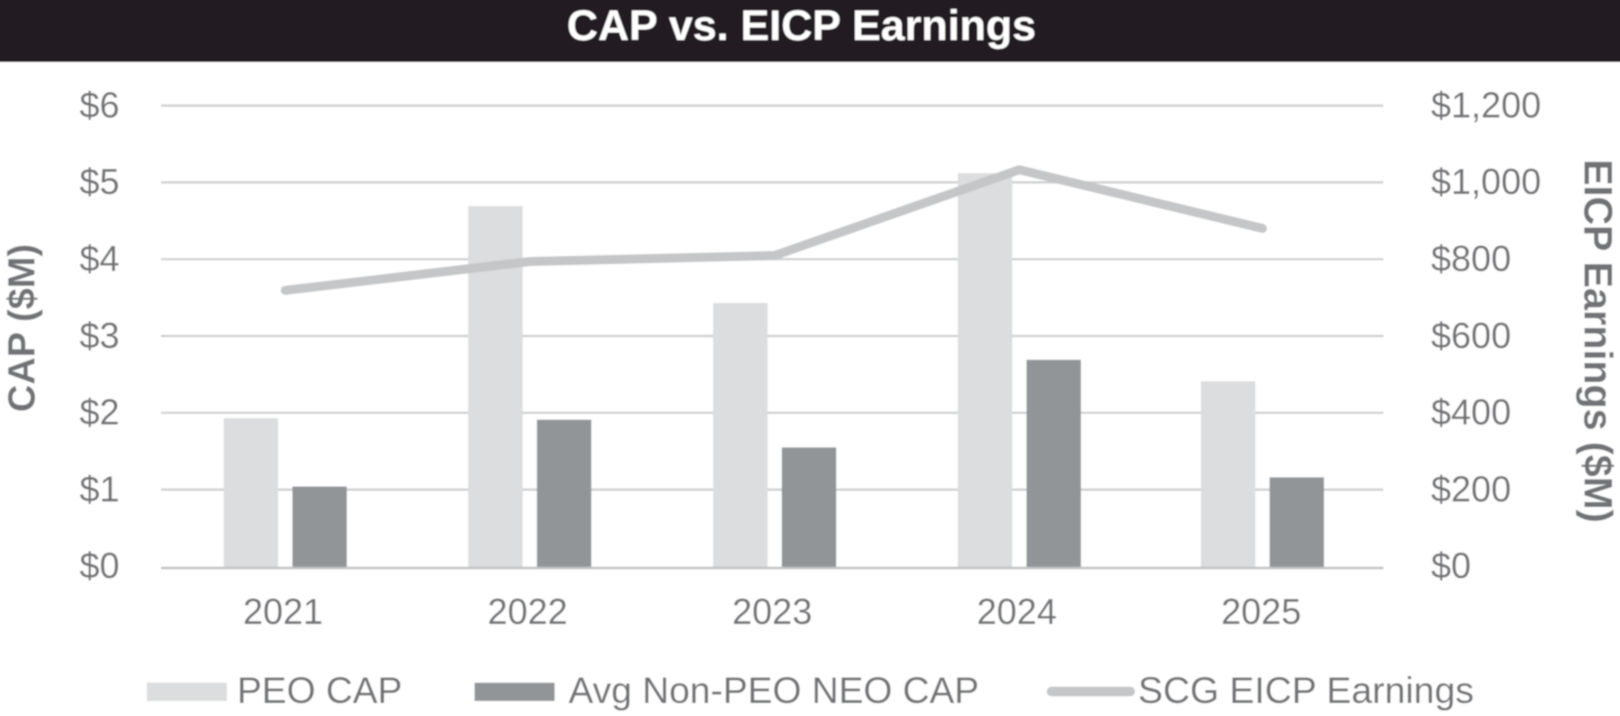  Describe the element at coordinates (1486, 104) in the screenshot. I see `svg-text: $1,200` at that location.